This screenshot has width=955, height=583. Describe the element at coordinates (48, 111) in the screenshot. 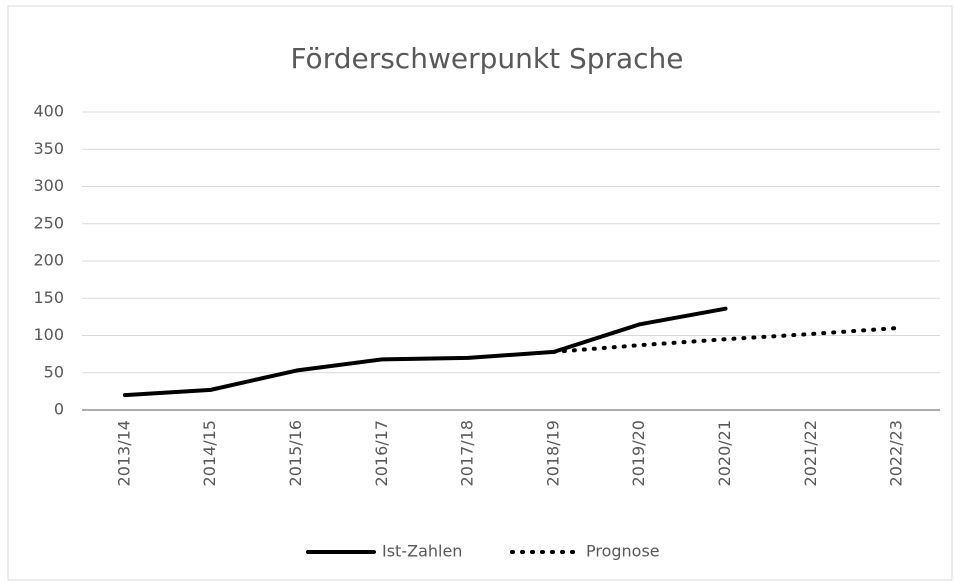

I see `y-tick-label: 400` at that location.